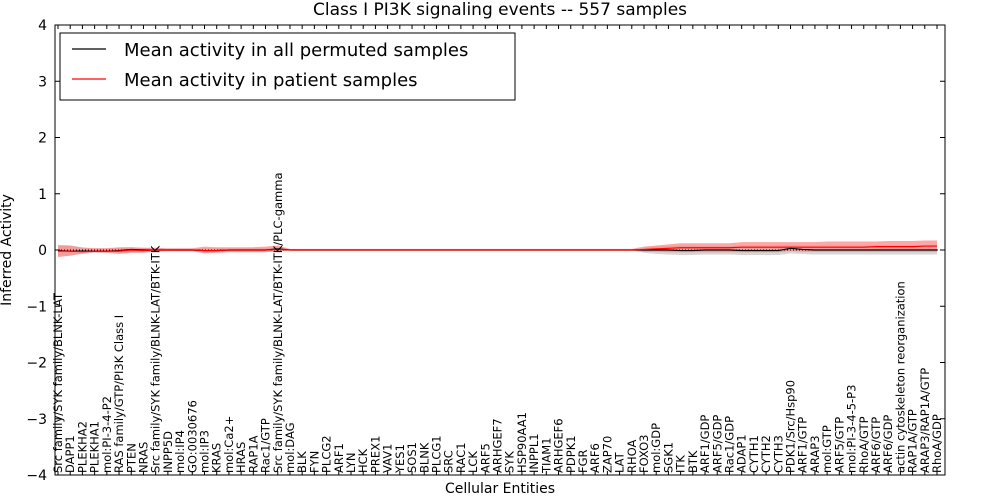  I want to click on x-tick-label: mol:PI-3-4-5-P3, so click(852, 429).